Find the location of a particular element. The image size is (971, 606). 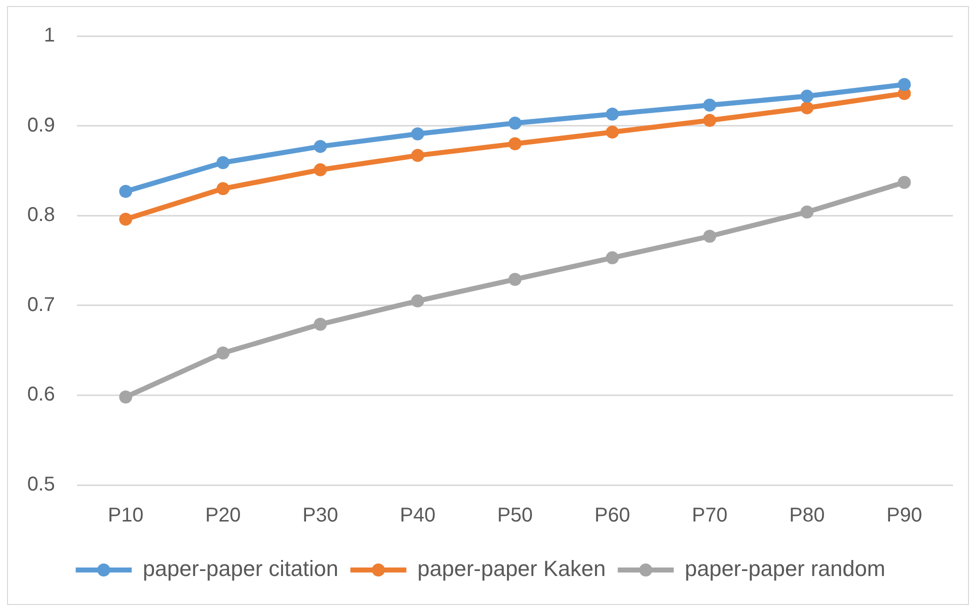

legend-label: paper-paper random is located at coordinates (785, 569).